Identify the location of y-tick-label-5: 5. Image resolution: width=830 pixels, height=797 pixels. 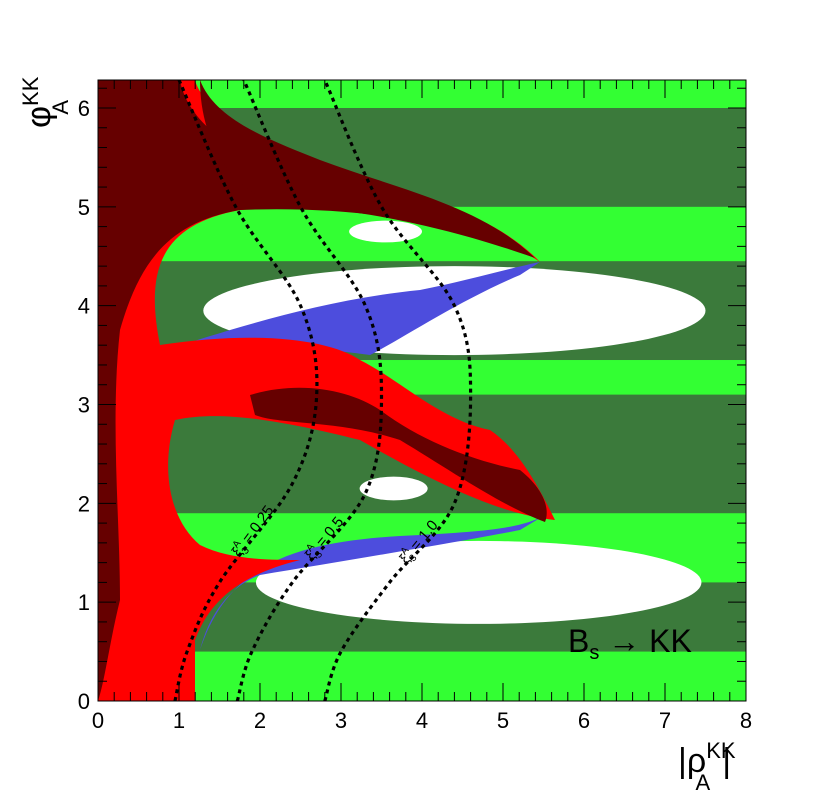
(84, 207).